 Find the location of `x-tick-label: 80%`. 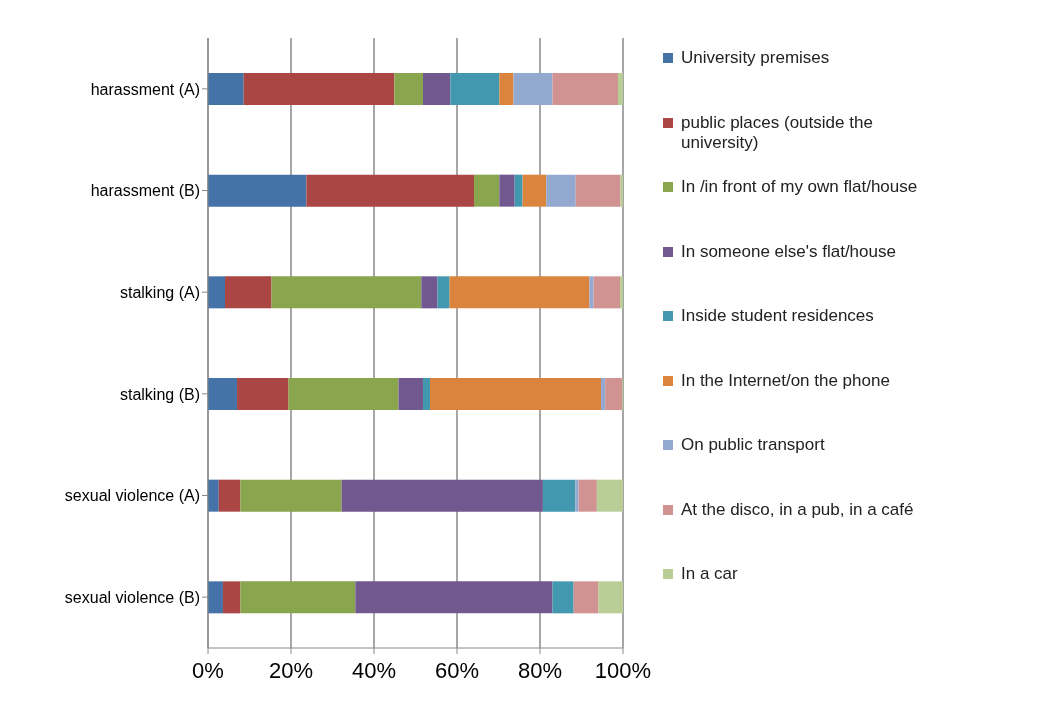

x-tick-label: 80% is located at coordinates (540, 670).